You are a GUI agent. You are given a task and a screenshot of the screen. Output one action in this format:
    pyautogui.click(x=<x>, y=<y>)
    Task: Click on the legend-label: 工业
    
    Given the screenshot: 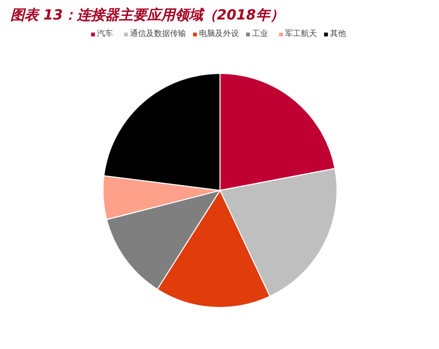 What is the action you would take?
    pyautogui.click(x=260, y=33)
    